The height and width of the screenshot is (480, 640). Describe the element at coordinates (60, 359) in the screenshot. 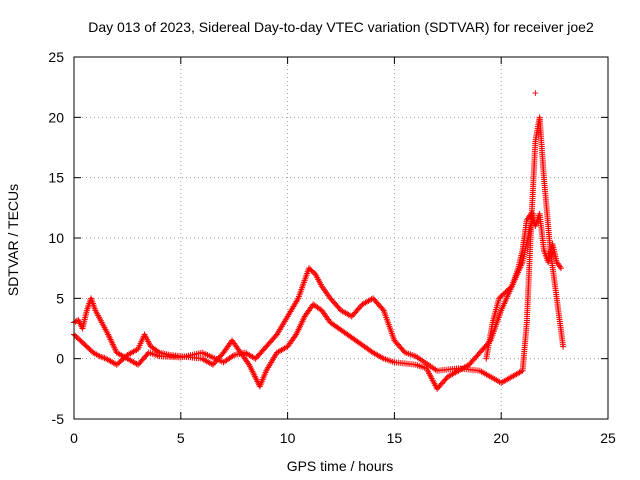

I see `y-tick-label: 0` at that location.